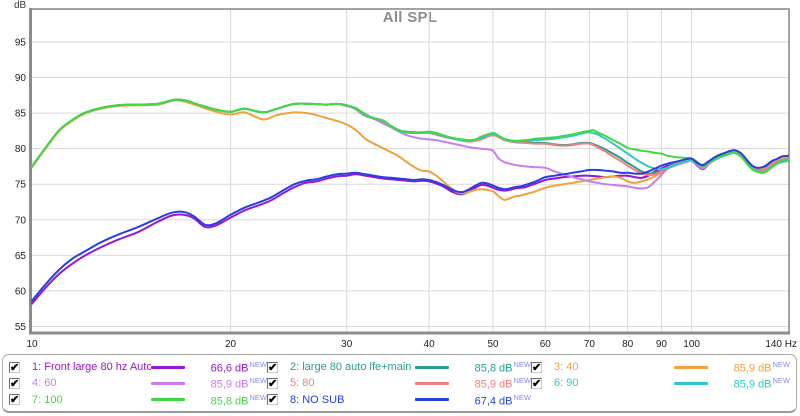 The width and height of the screenshot is (800, 416). What do you see at coordinates (21, 327) in the screenshot?
I see `y-tick-label: 55` at bounding box center [21, 327].